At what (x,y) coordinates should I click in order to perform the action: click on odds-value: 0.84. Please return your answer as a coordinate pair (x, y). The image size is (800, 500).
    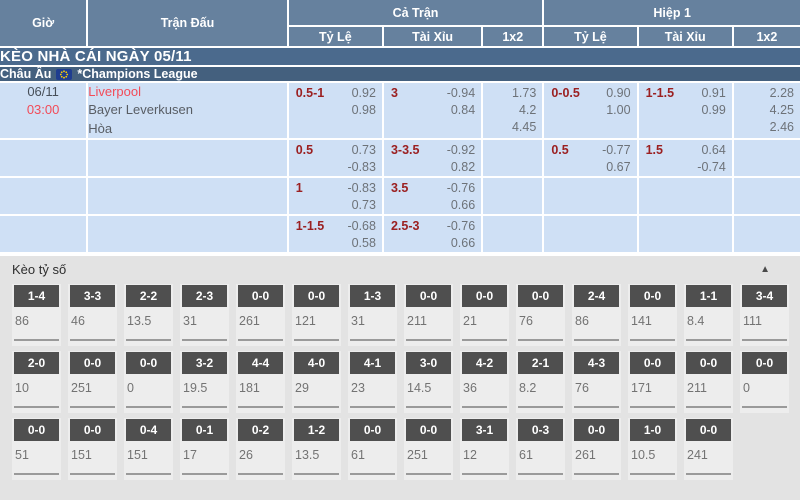
    Looking at the image, I should click on (463, 109).